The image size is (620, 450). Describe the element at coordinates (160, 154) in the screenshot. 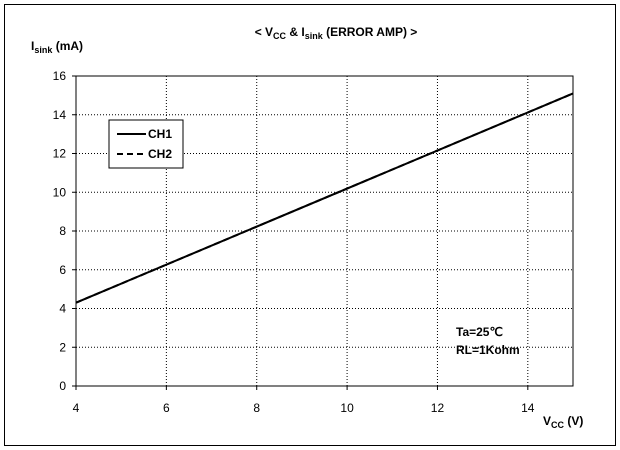

I see `legend-label-ch2: CH2` at that location.